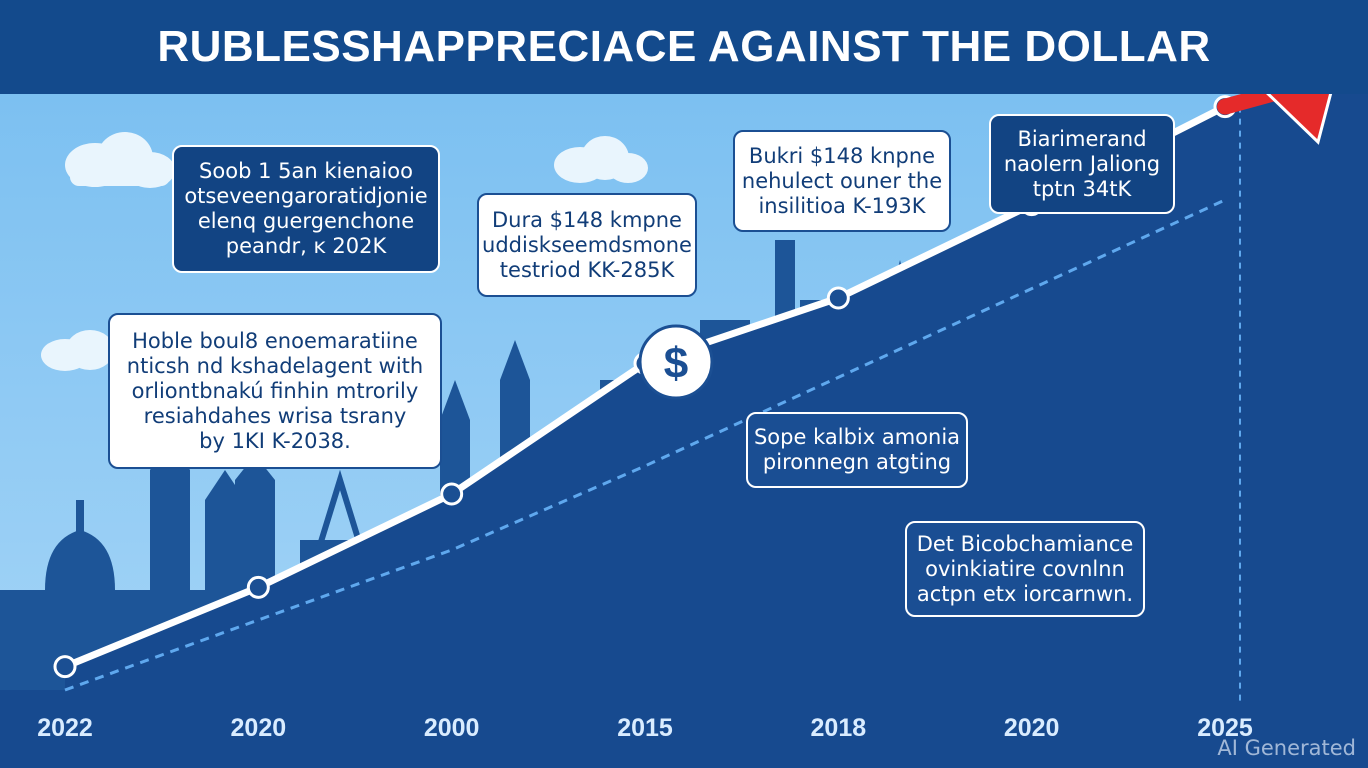  What do you see at coordinates (857, 462) in the screenshot?
I see `callout-line: pironnegn atgting` at bounding box center [857, 462].